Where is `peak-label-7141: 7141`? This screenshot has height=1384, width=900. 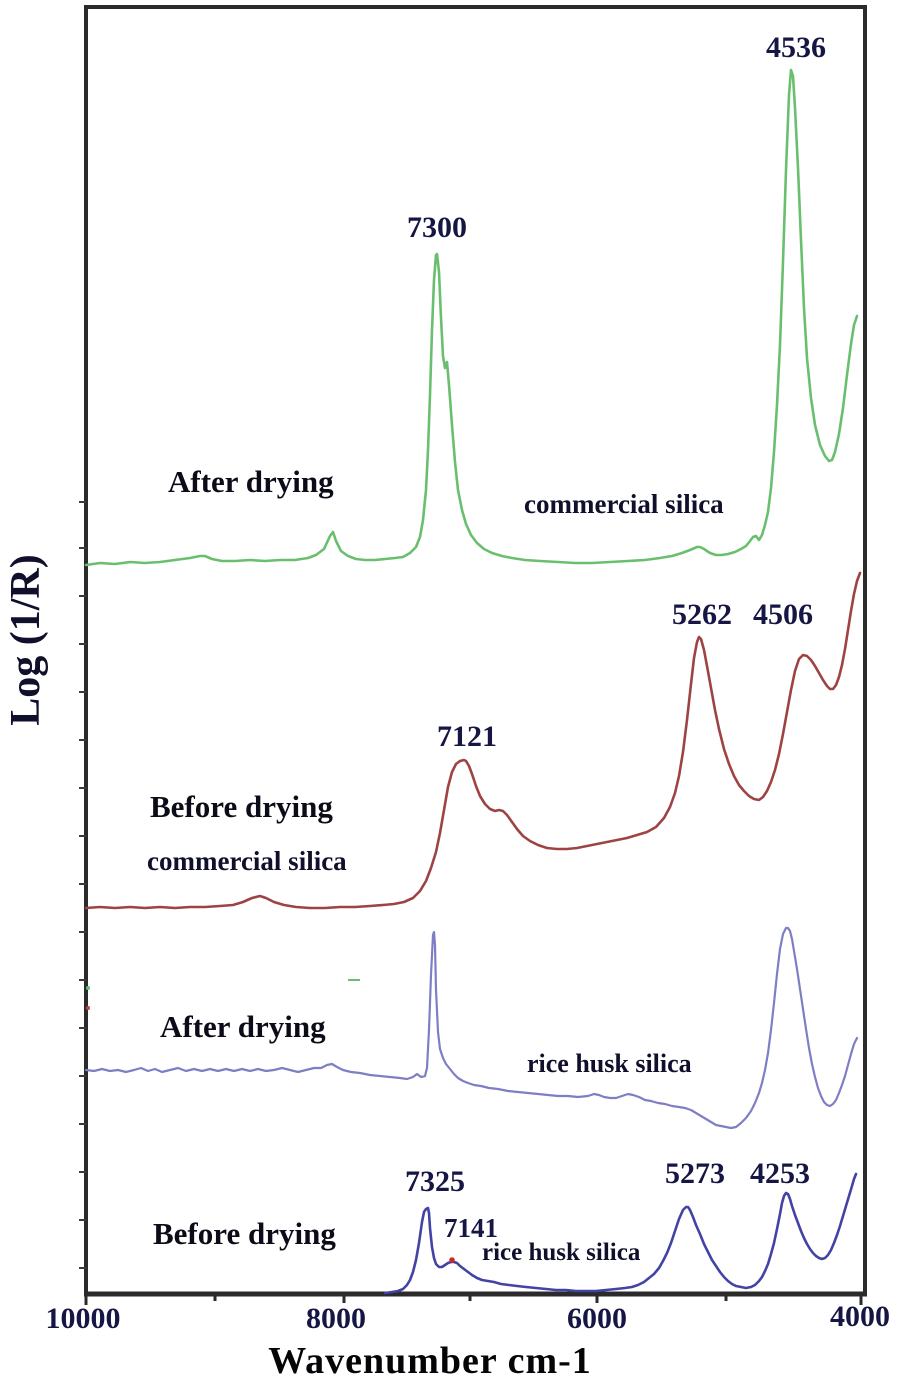 peak-label-7141: 7141 is located at coordinates (471, 1228).